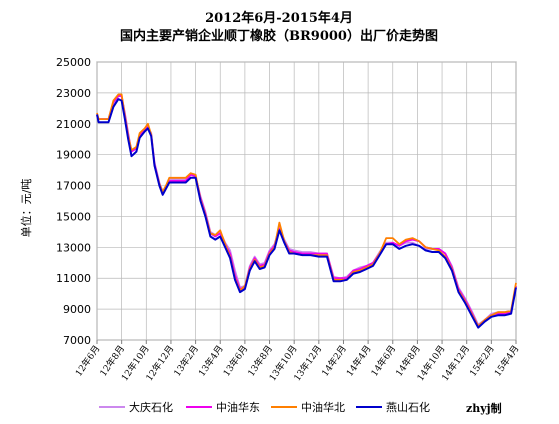  I want to click on legend-label: 大庆石化, so click(151, 407).